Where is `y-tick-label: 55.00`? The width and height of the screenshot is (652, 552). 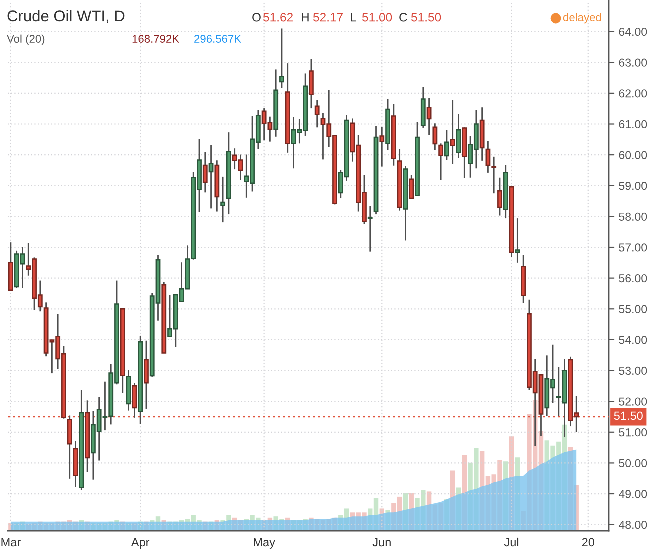
y-tick-label: 55.00 is located at coordinates (633, 309).